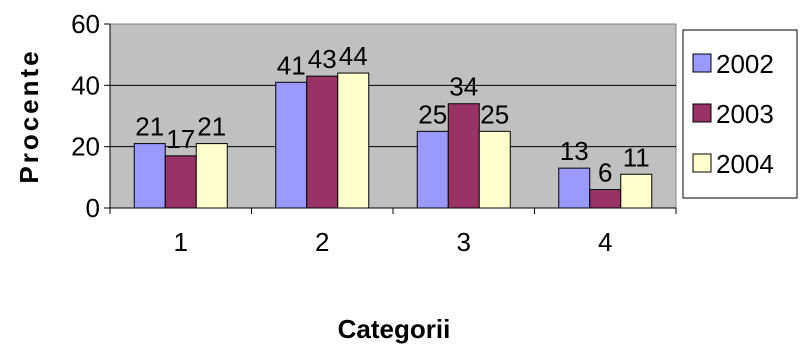 The width and height of the screenshot is (800, 351). Describe the element at coordinates (605, 242) in the screenshot. I see `x-tick-label: 4` at that location.